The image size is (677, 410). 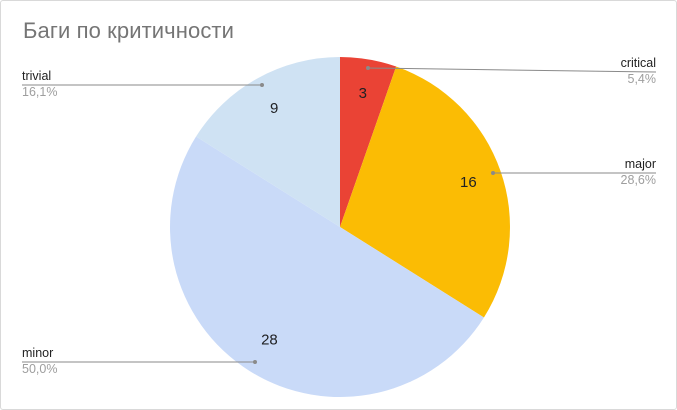 I want to click on slice-value-trivial: 9, so click(x=274, y=108).